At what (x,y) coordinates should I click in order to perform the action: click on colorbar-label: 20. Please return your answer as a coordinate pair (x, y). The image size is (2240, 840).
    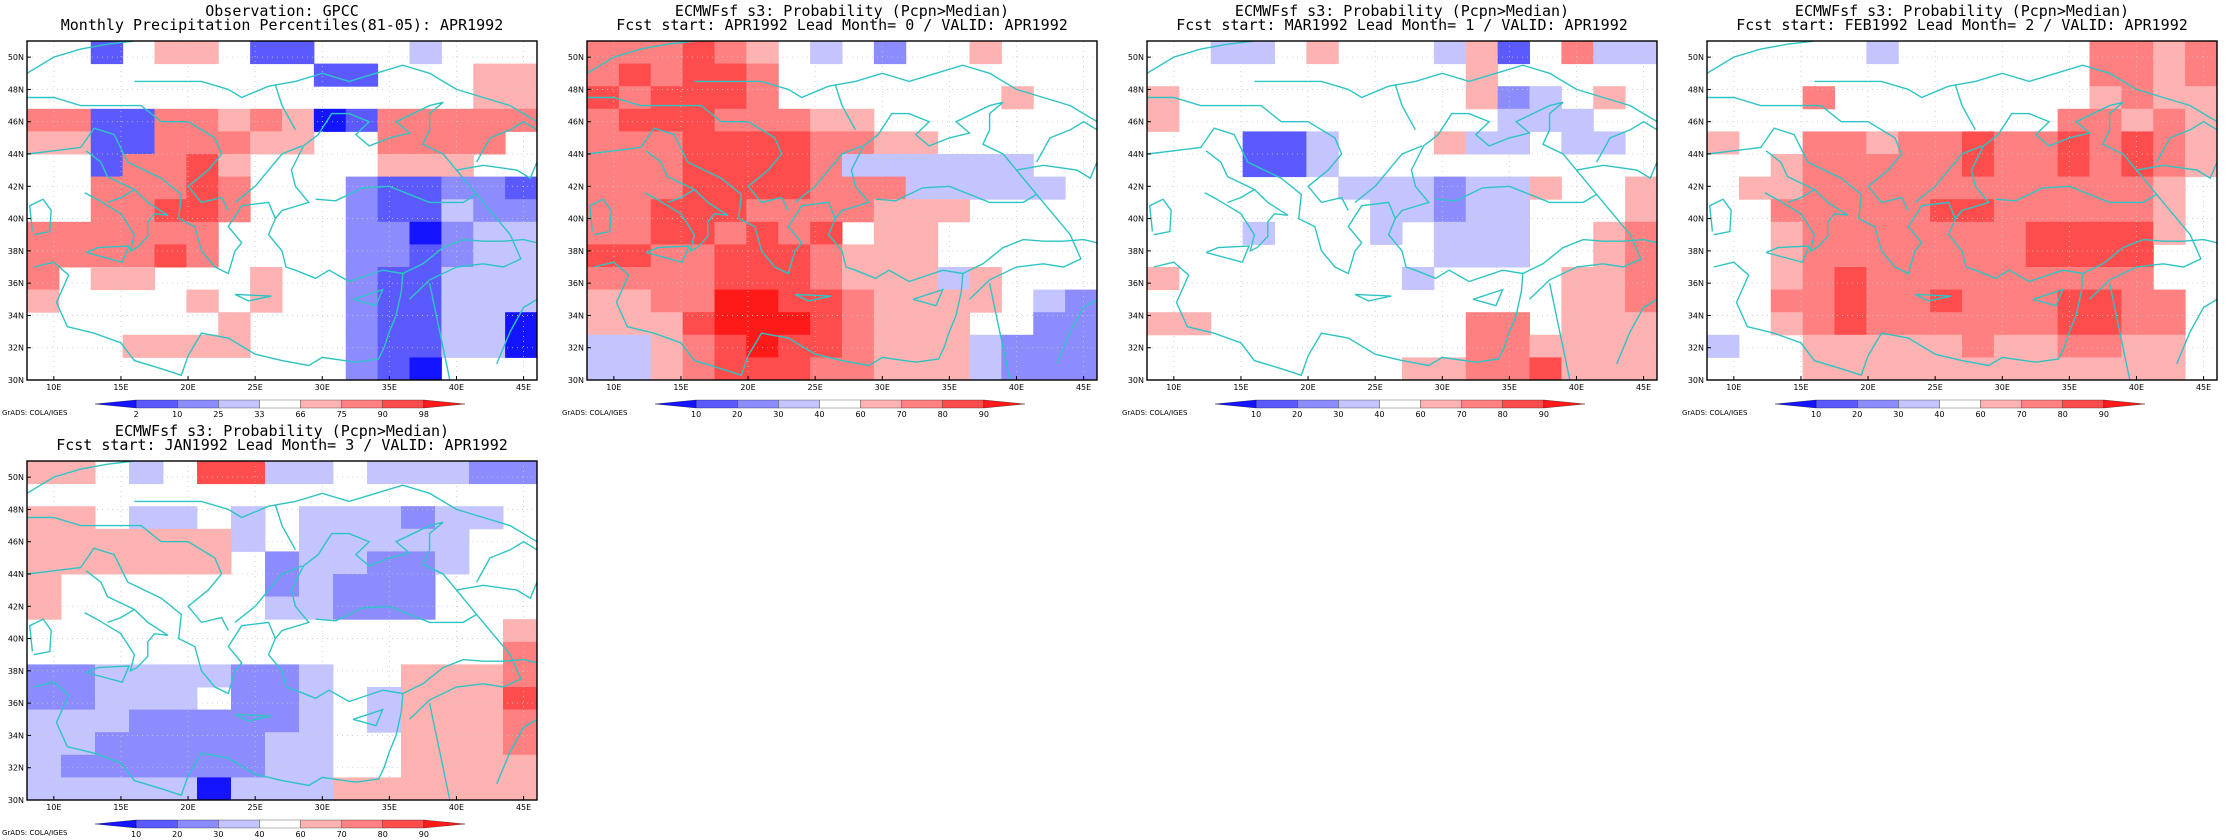
    Looking at the image, I should click on (177, 834).